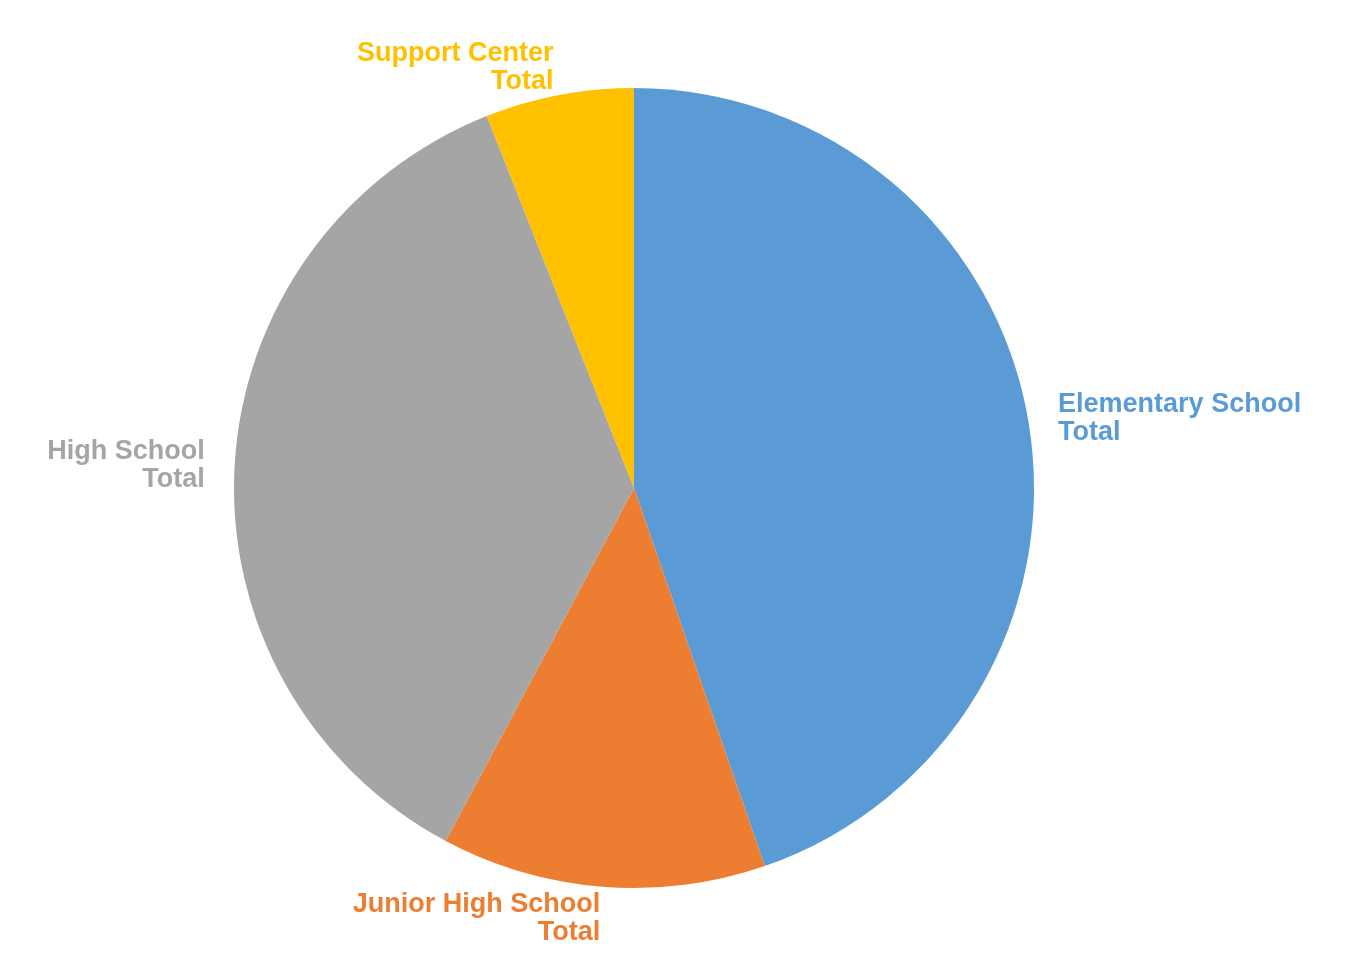 This screenshot has width=1353, height=975. Describe the element at coordinates (476, 916) in the screenshot. I see `slice-label: Junior High School Total` at that location.